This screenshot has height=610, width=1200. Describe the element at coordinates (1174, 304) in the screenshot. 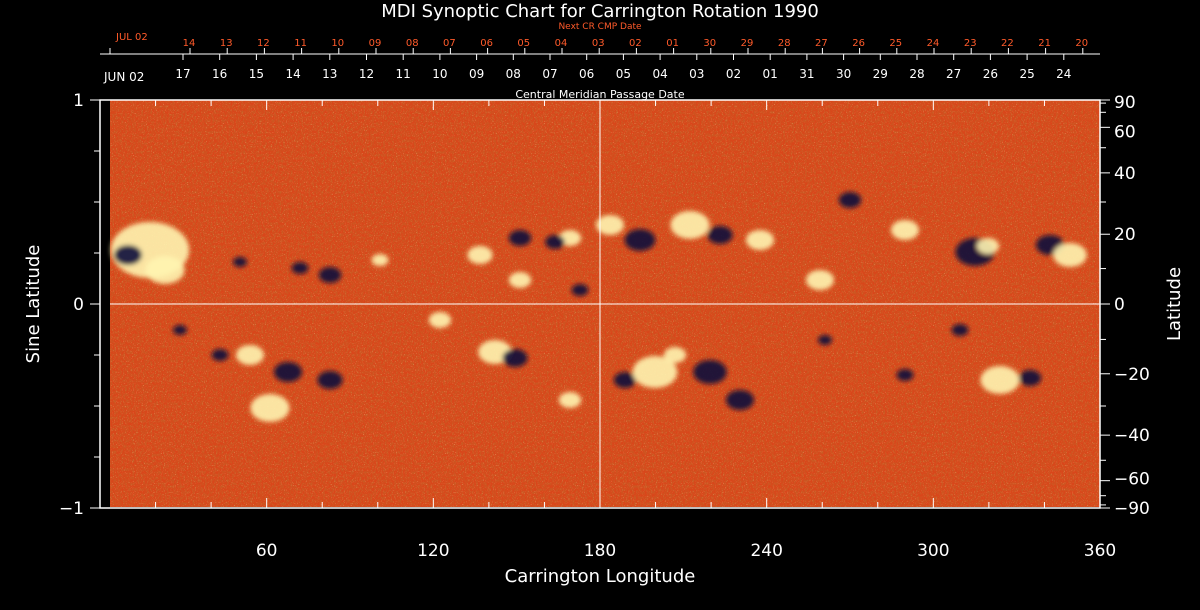

I see `y-right-axis-title: Latitude` at that location.